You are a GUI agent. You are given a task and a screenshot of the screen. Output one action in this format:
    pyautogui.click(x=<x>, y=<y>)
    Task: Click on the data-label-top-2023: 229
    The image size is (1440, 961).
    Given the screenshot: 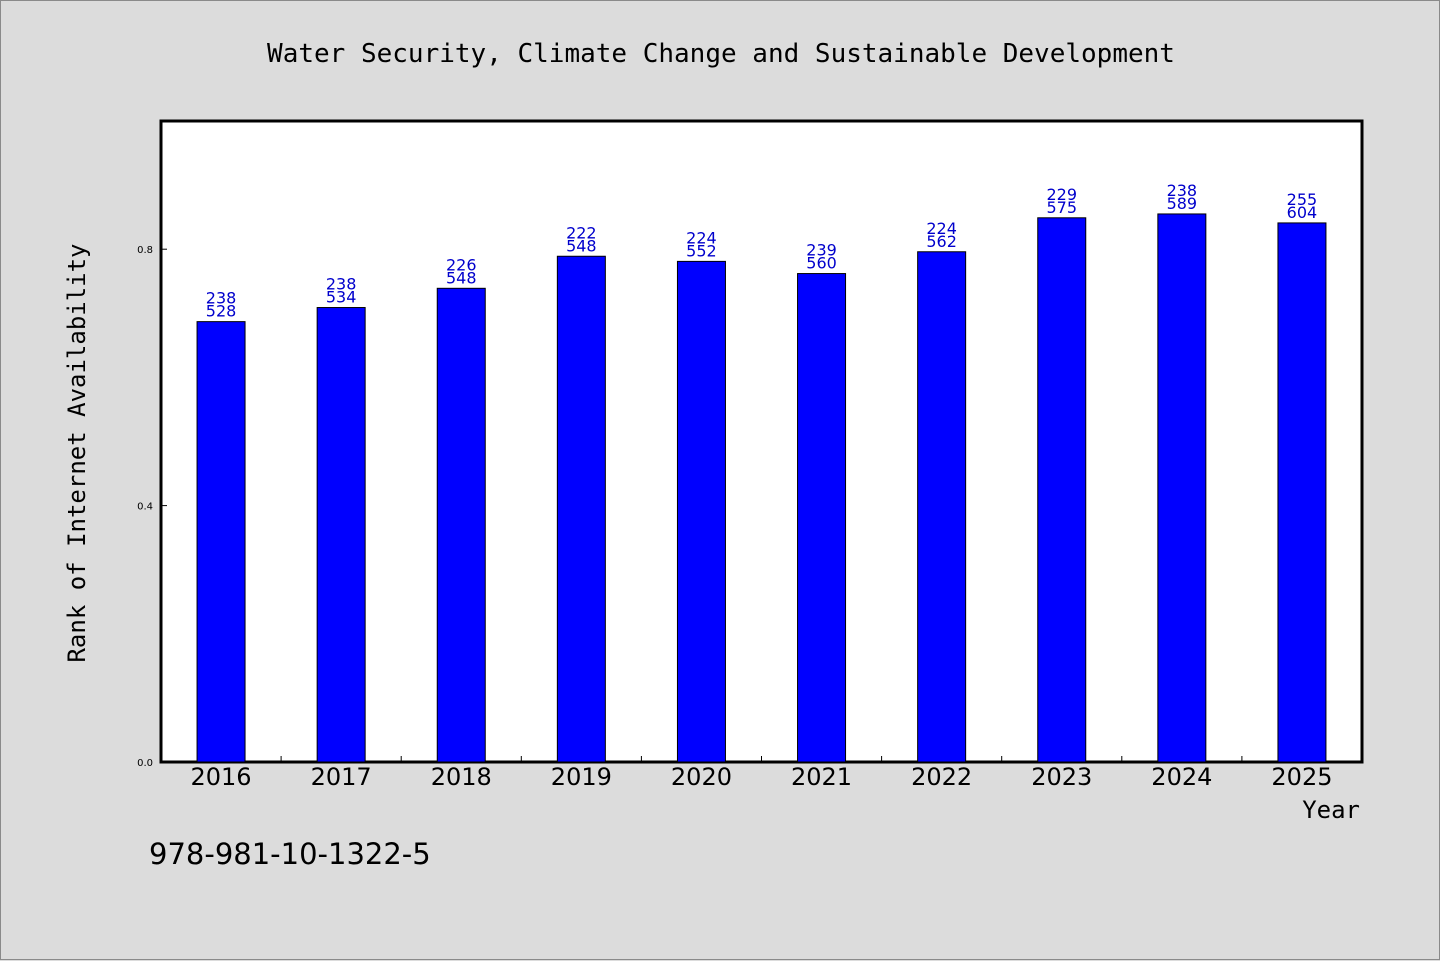 What is the action you would take?
    pyautogui.click(x=1061, y=194)
    